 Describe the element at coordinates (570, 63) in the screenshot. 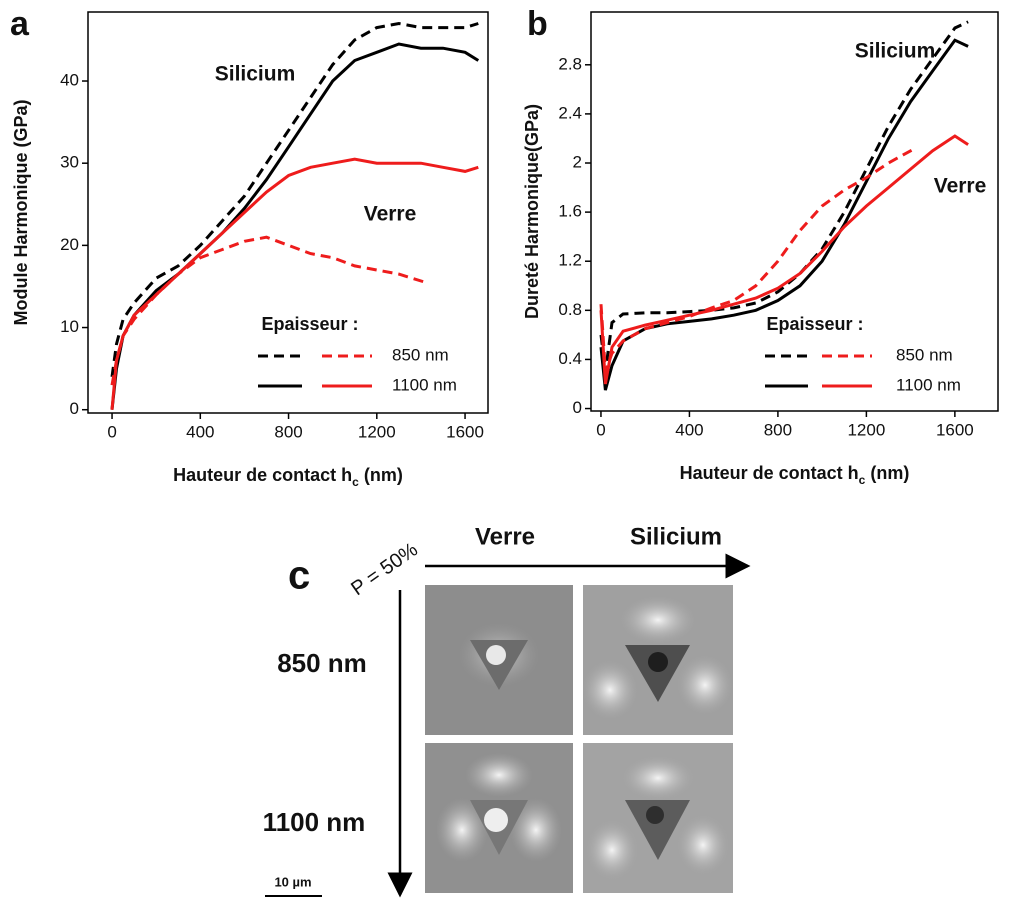

I see `y-tick-label: 2.8` at that location.